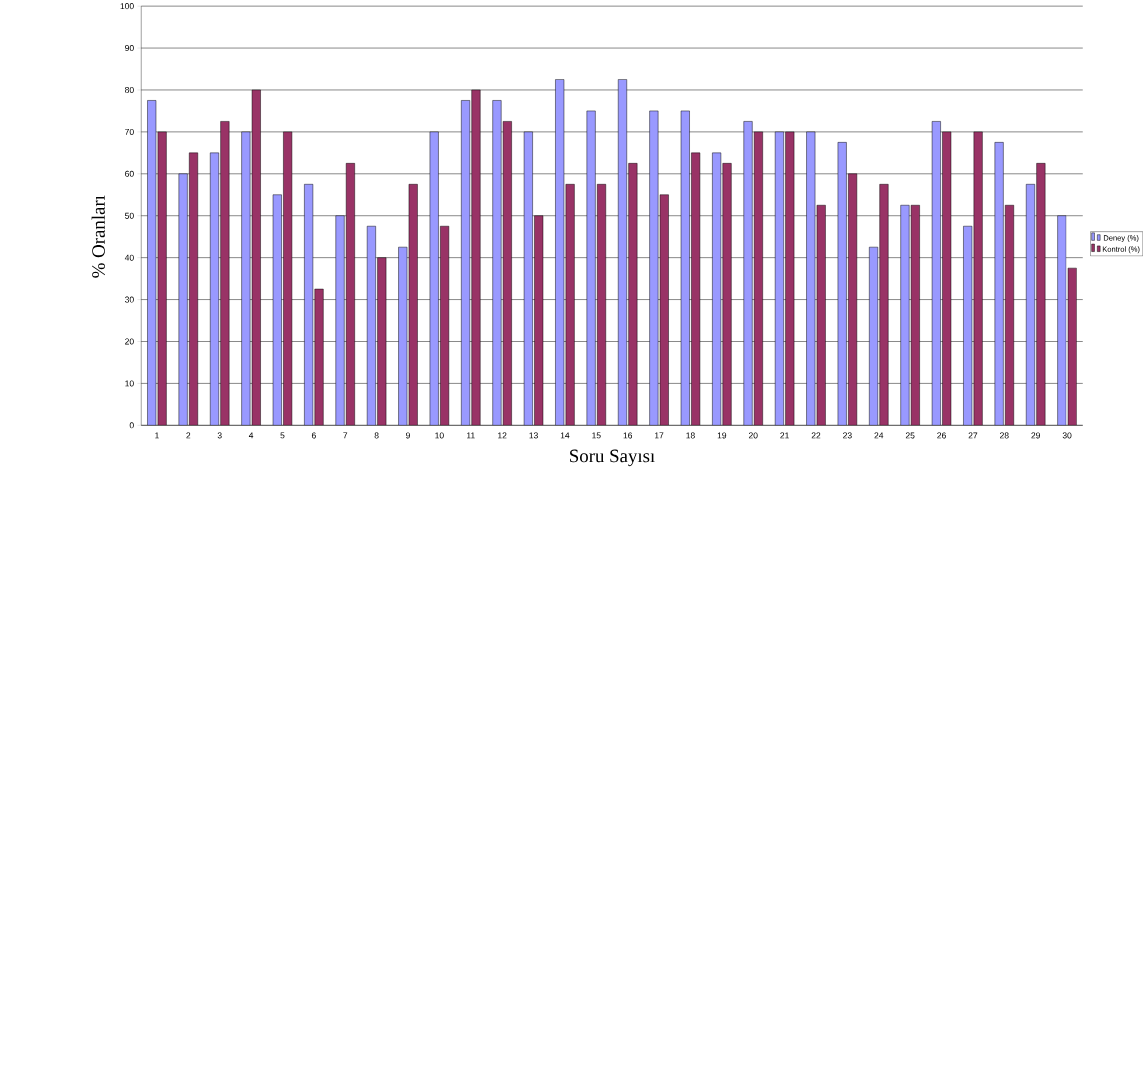  Describe the element at coordinates (129, 215) in the screenshot. I see `y-tick-label: 50` at that location.